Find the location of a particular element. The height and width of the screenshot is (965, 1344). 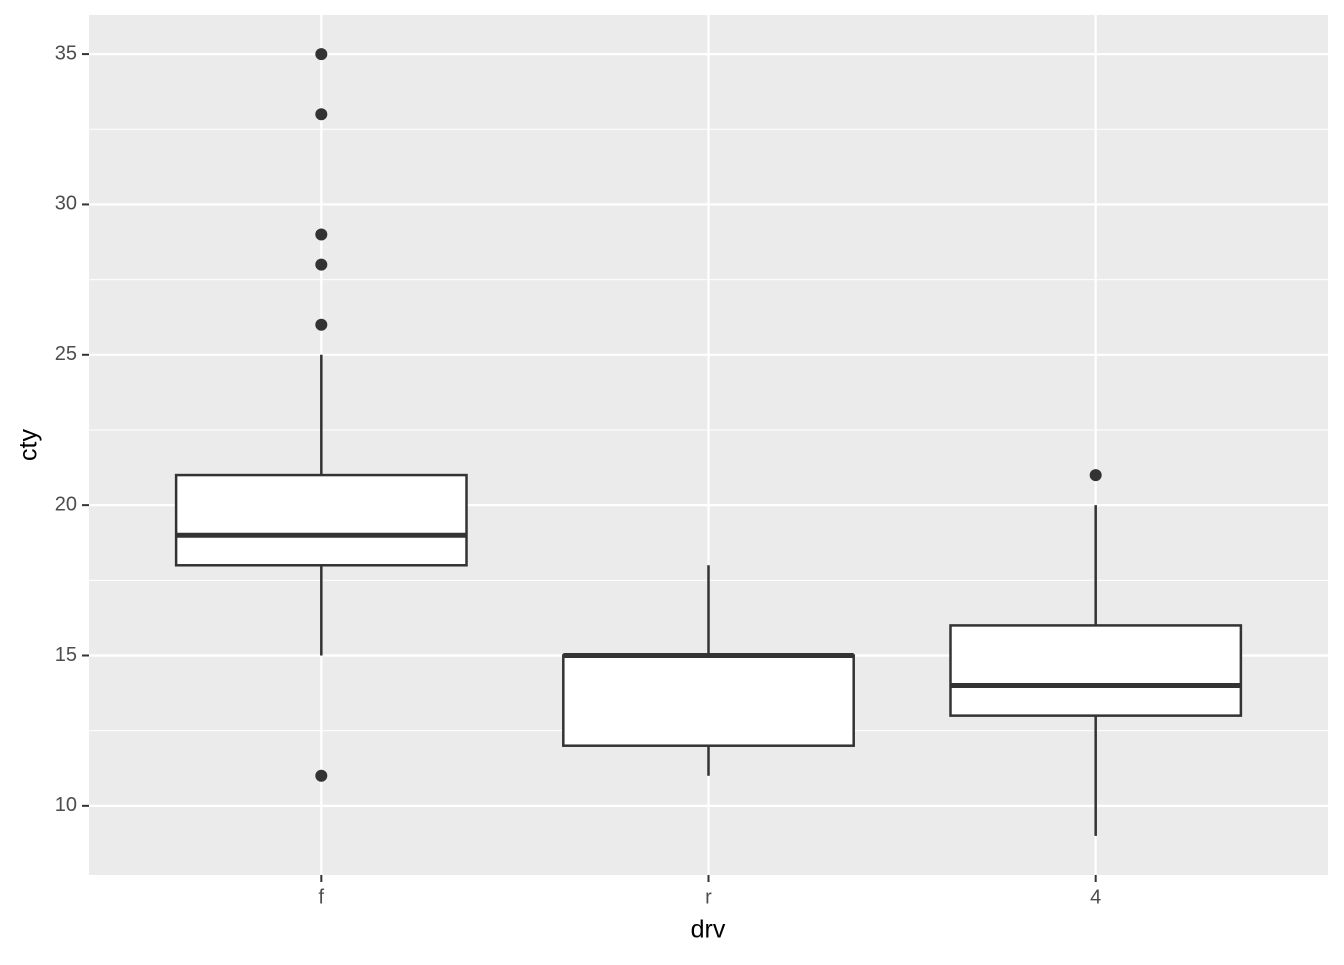

y-tick-label: 20 is located at coordinates (66, 504).